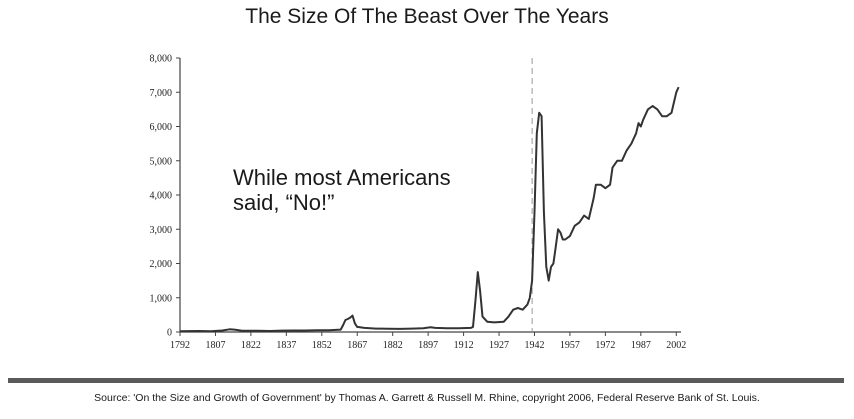  Describe the element at coordinates (676, 345) in the screenshot. I see `x-tick-label: 2002` at that location.